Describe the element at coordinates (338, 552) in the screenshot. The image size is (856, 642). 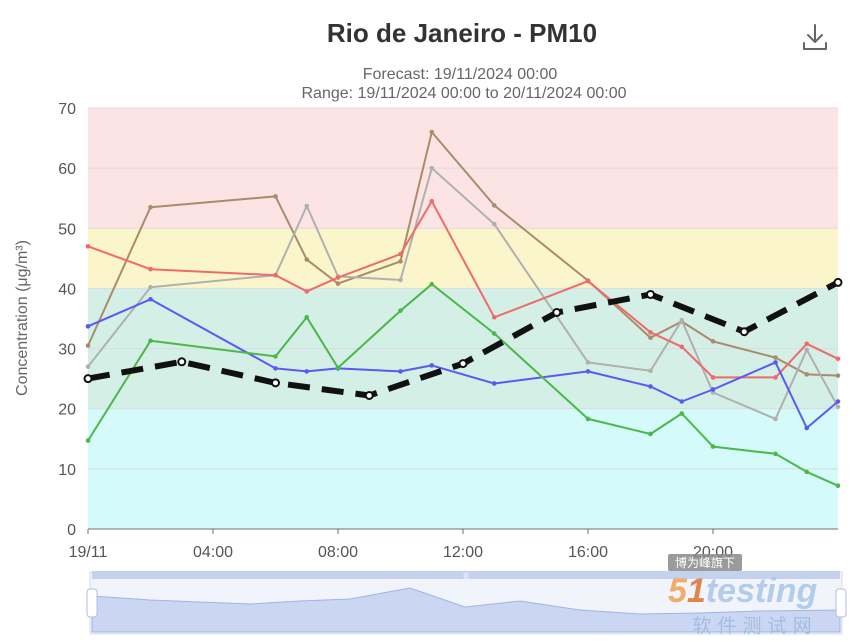
I see `x-tick-label-2: 08:00` at that location.